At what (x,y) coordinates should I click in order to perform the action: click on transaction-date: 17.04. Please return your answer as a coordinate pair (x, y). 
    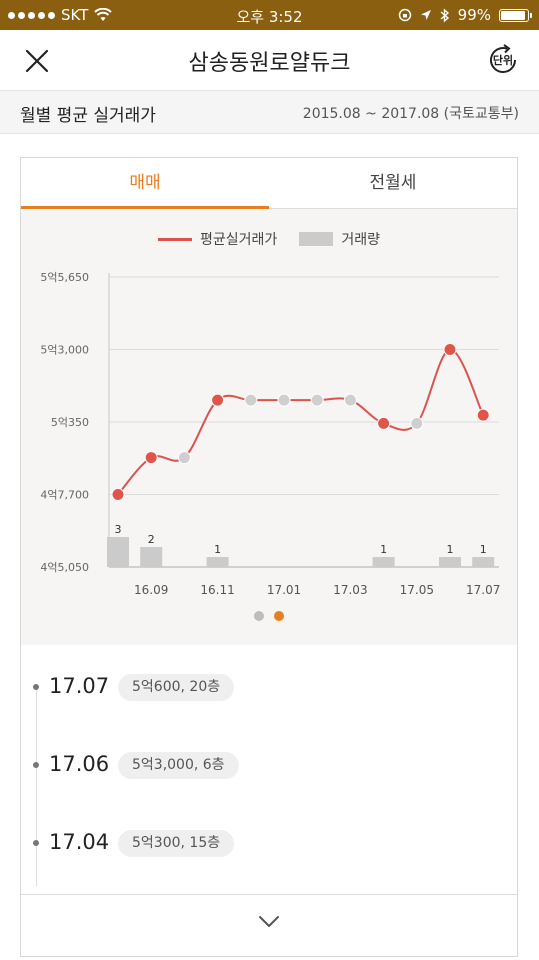
    Looking at the image, I should click on (79, 842).